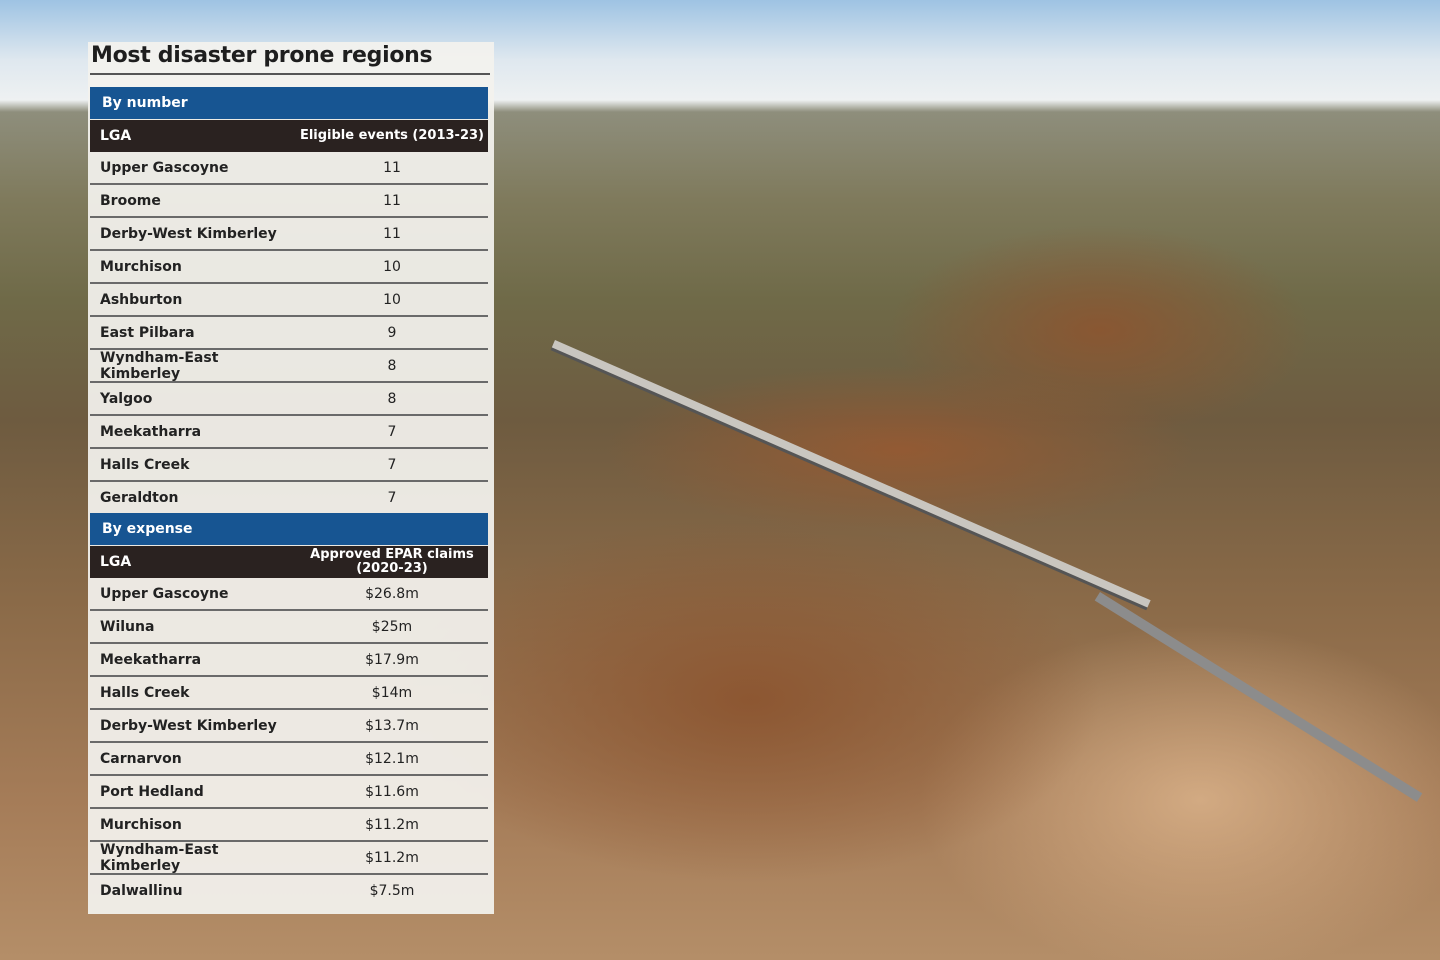 The height and width of the screenshot is (960, 1440). I want to click on value-cell: $14m, so click(392, 692).